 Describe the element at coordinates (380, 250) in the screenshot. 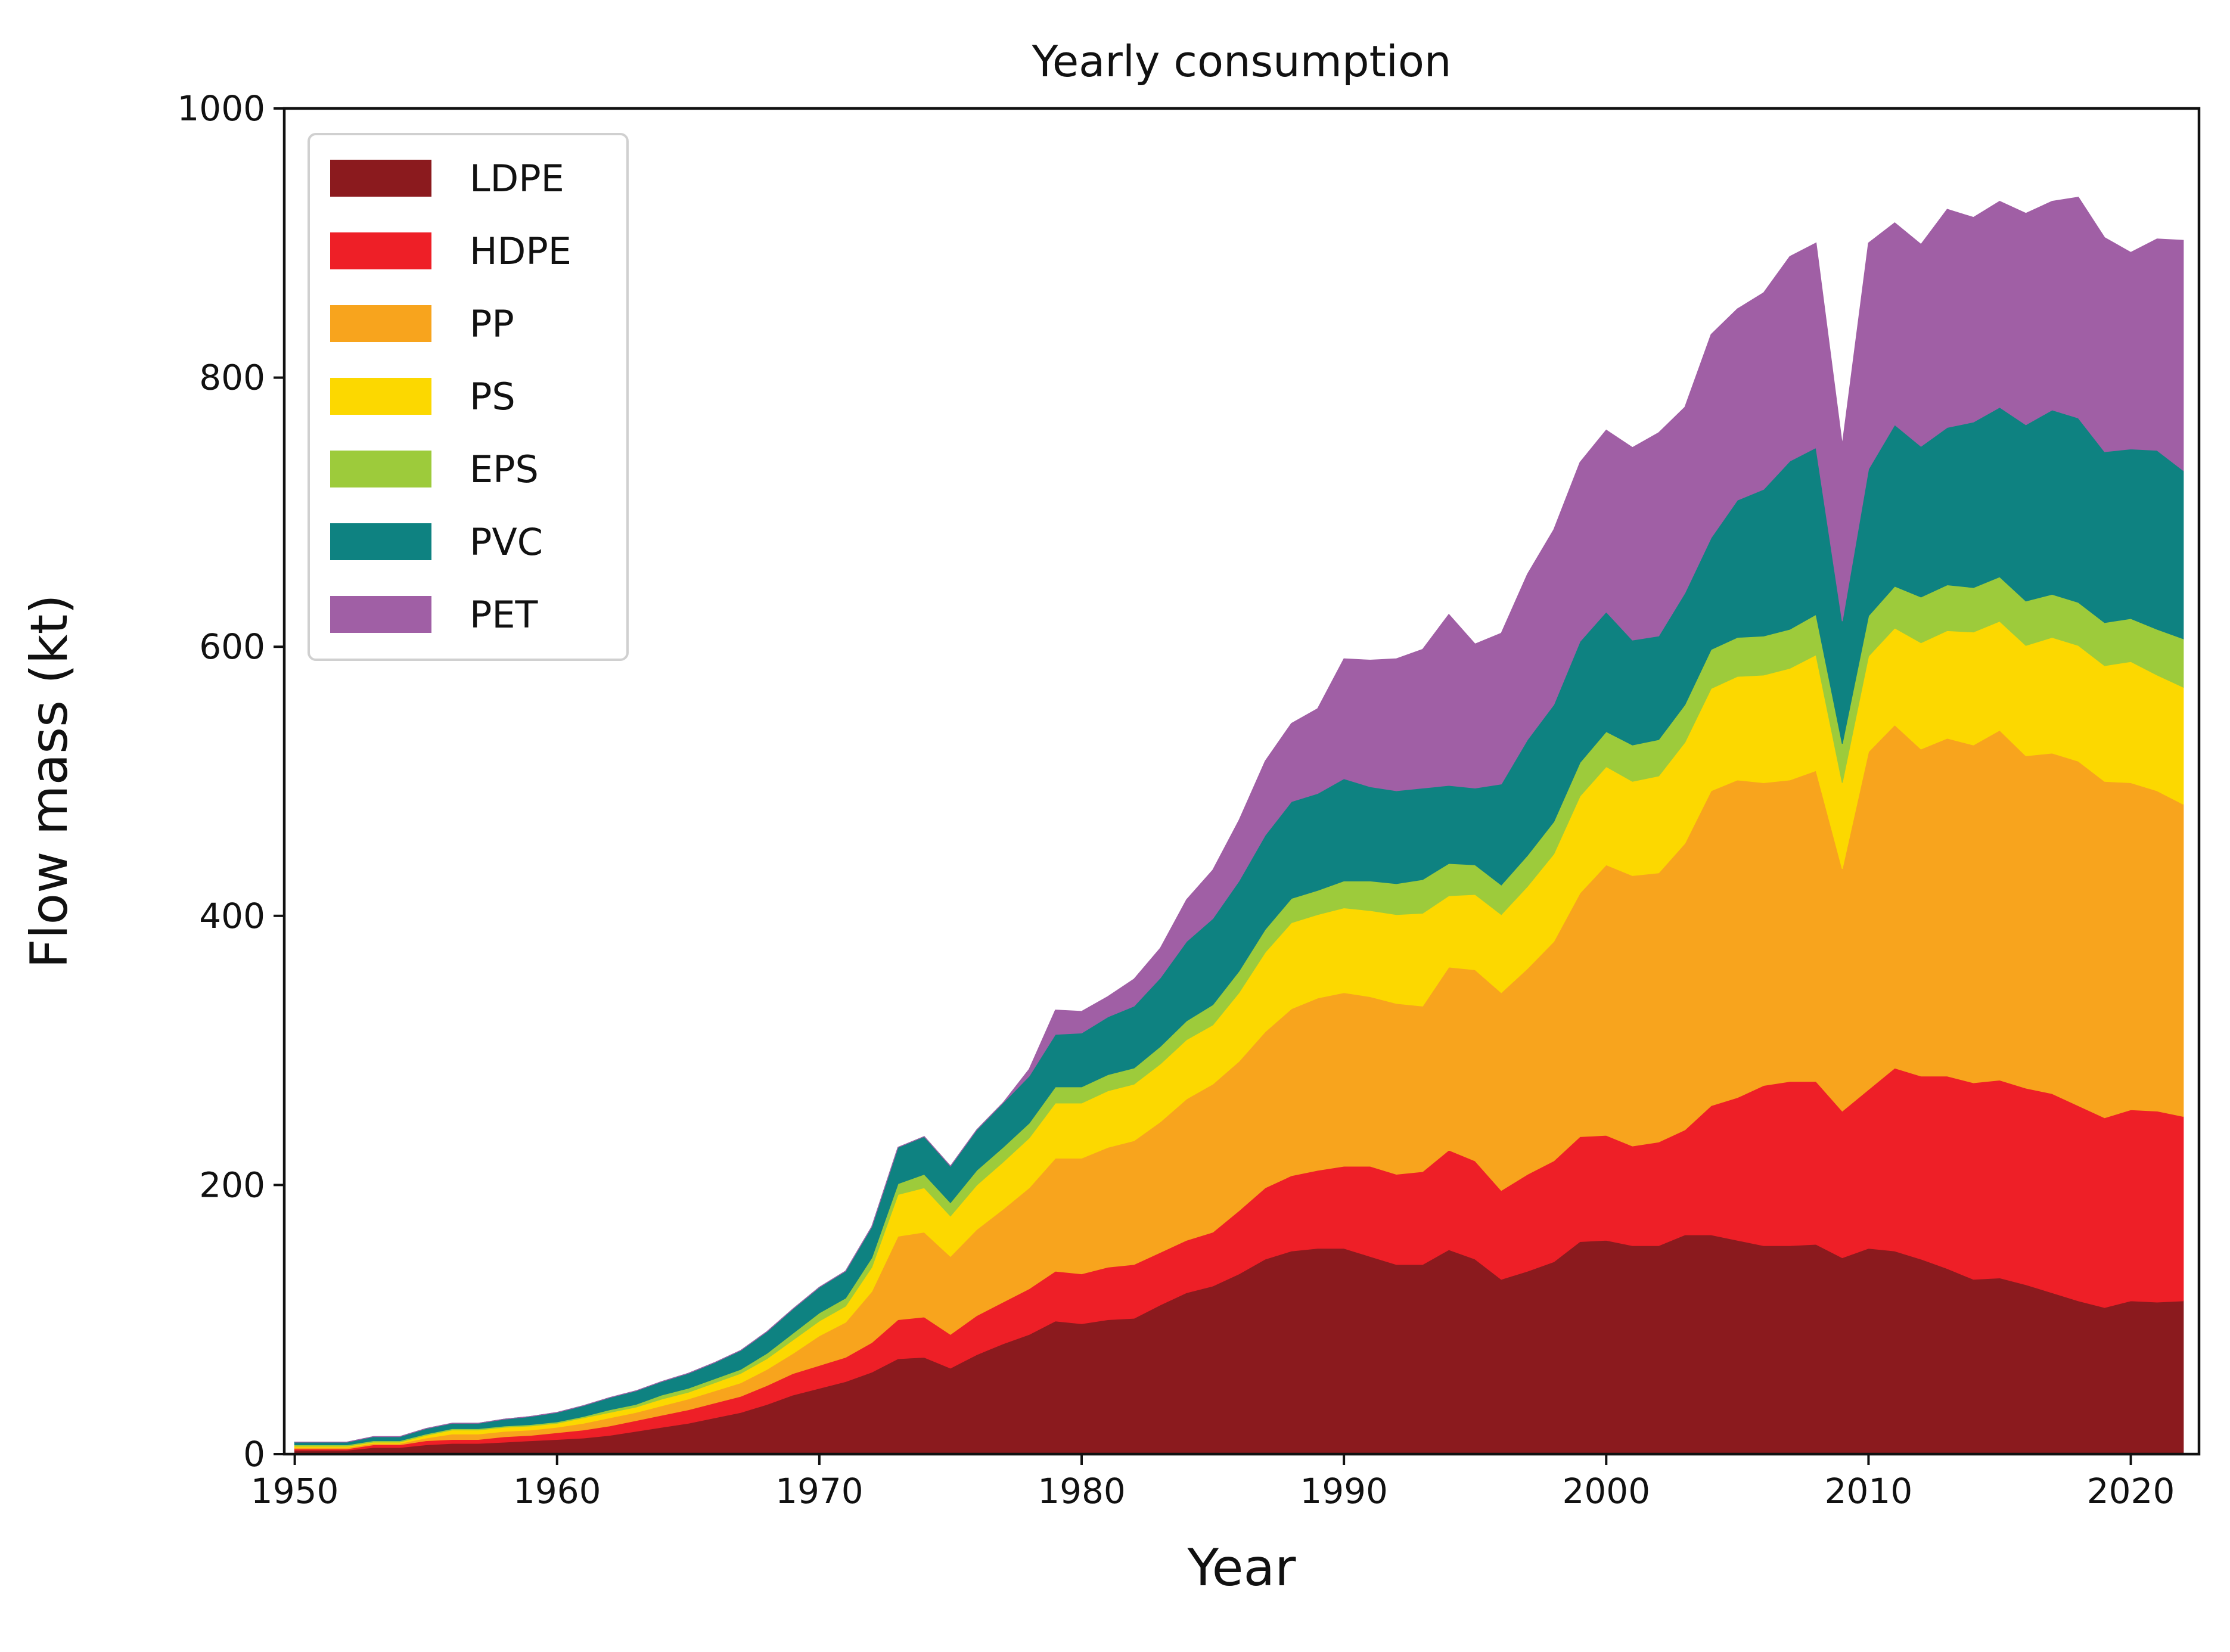

I see `legend-swatch-hdpe` at that location.